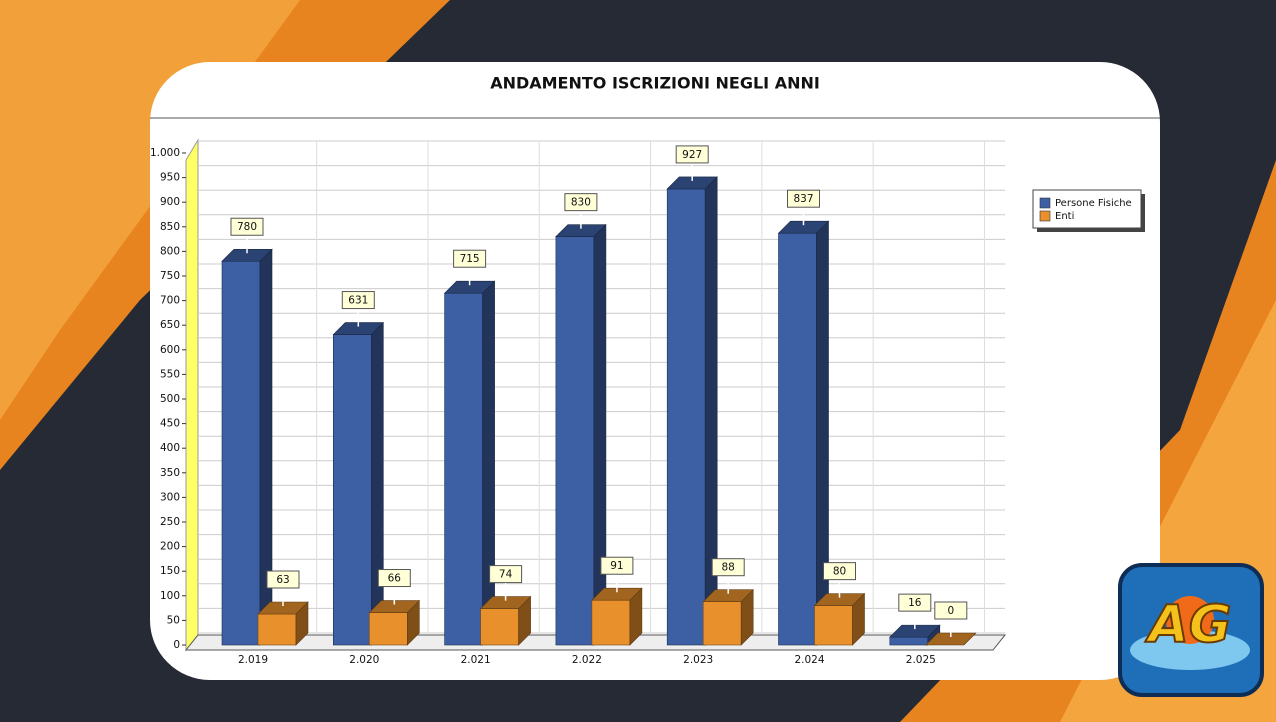 Image resolution: width=1276 pixels, height=722 pixels. What do you see at coordinates (698, 660) in the screenshot?
I see `x-tick-label: 2.023` at bounding box center [698, 660].